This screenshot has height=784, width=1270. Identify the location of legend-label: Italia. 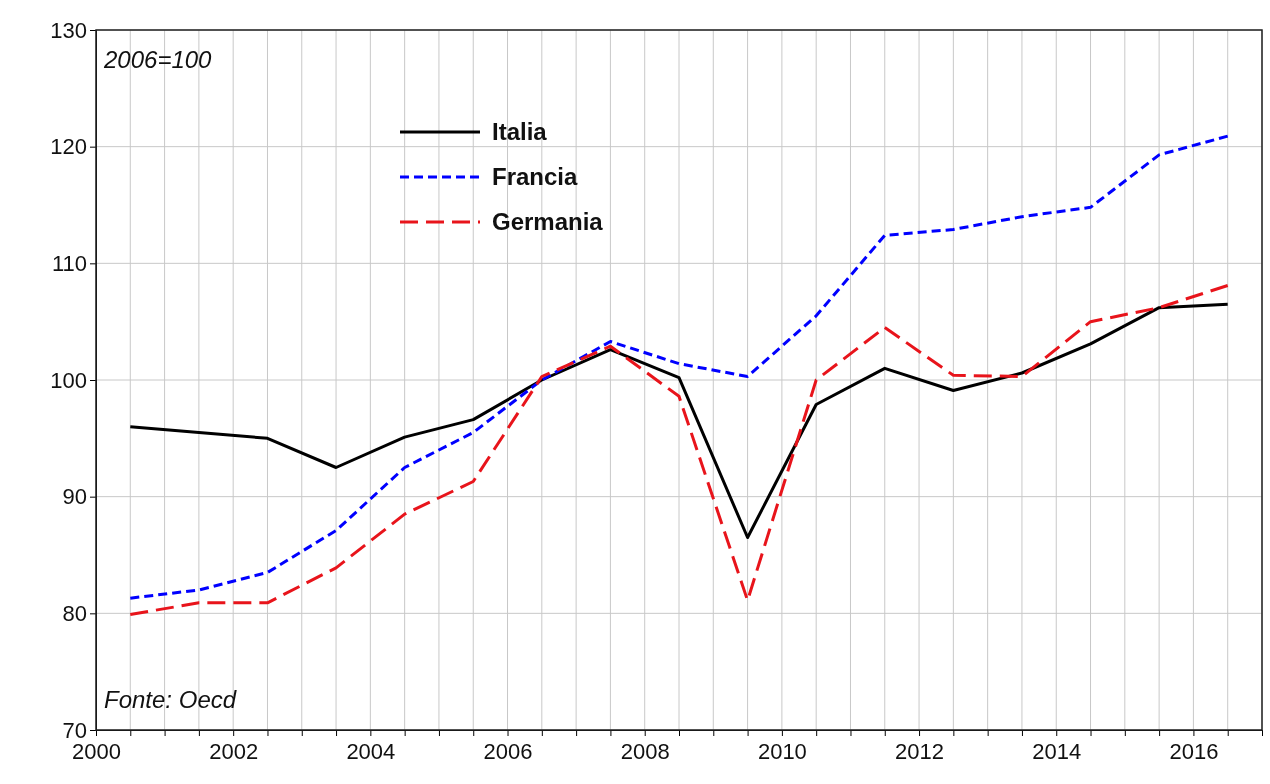
(520, 132).